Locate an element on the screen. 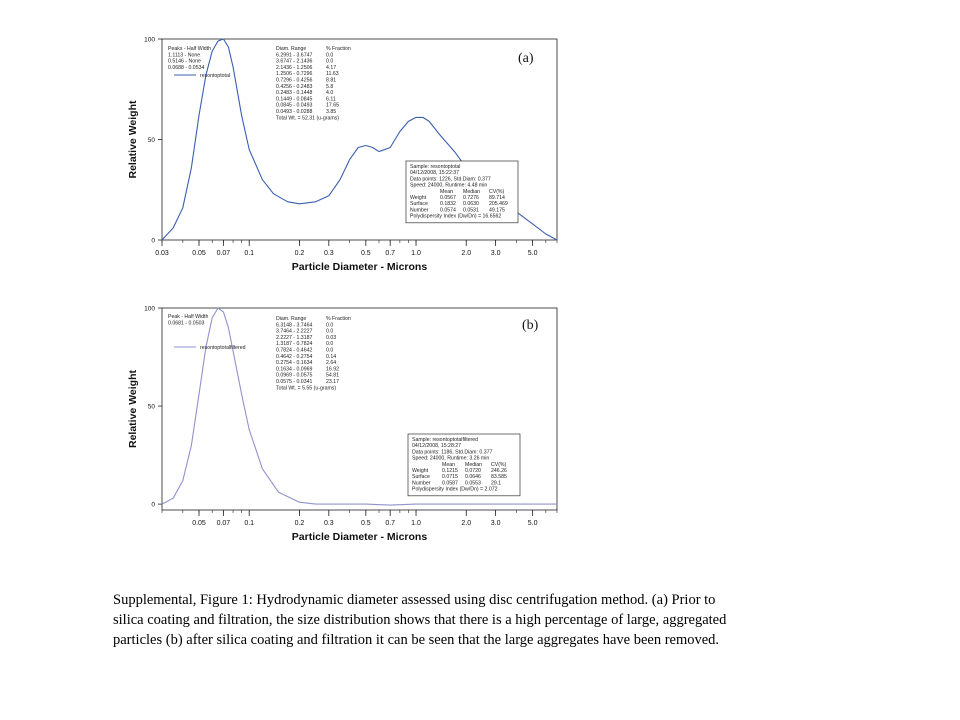  stats-line: Sample: resontoptotalfiltered is located at coordinates (445, 440).